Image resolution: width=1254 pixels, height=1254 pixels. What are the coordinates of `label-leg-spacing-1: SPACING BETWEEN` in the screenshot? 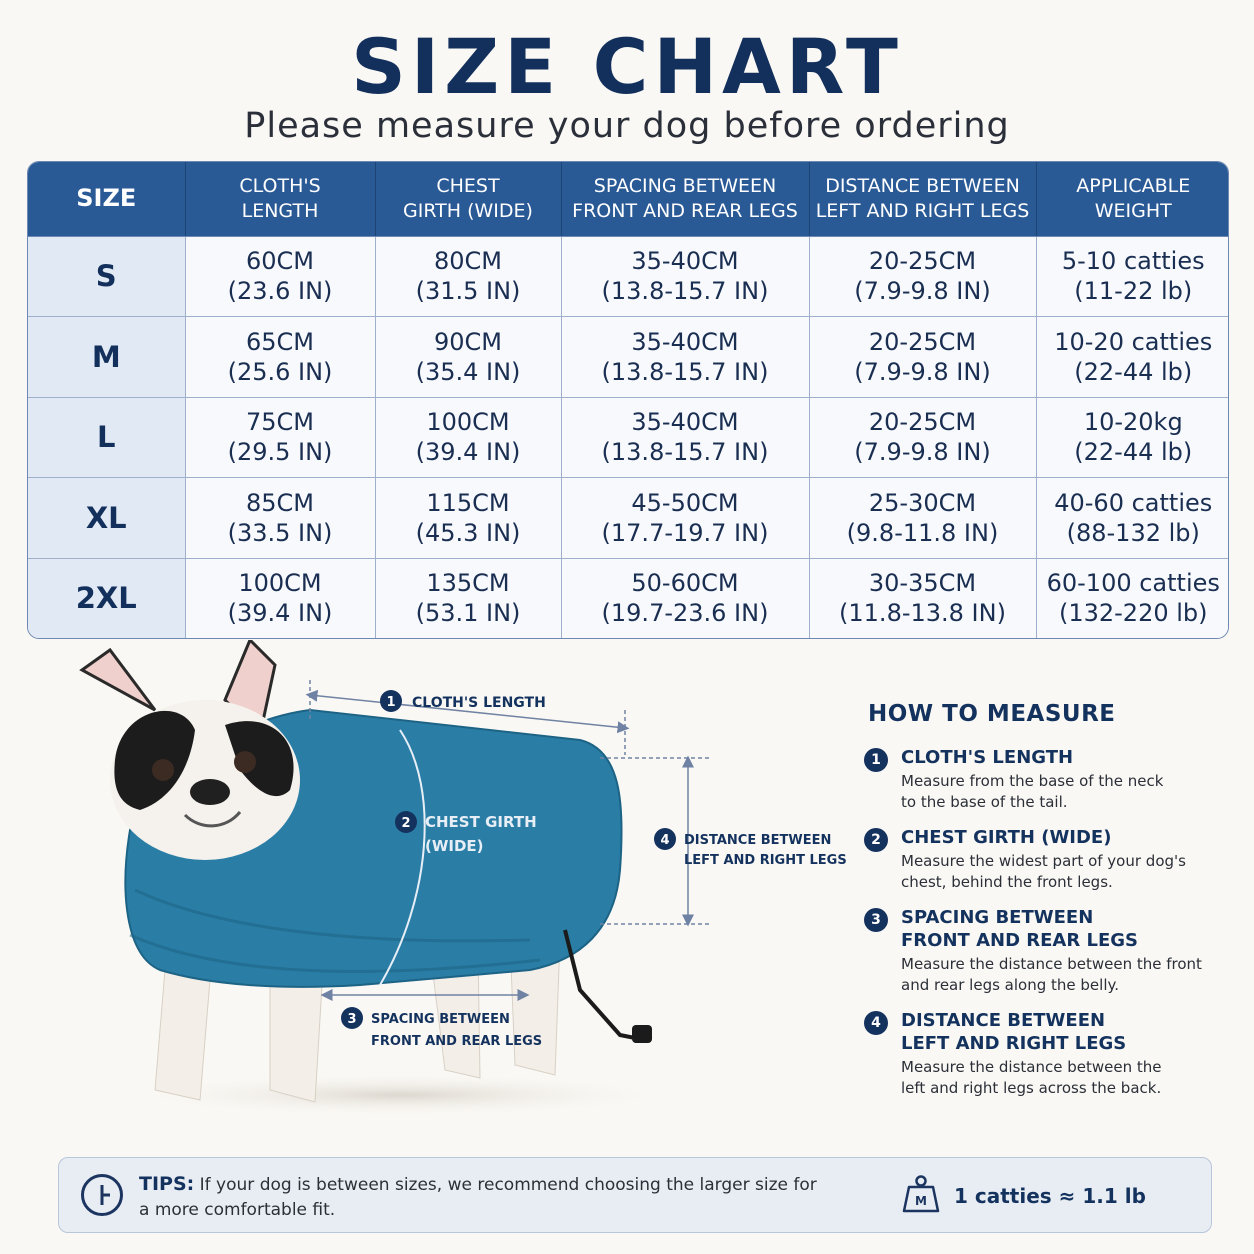 It's located at (440, 1019).